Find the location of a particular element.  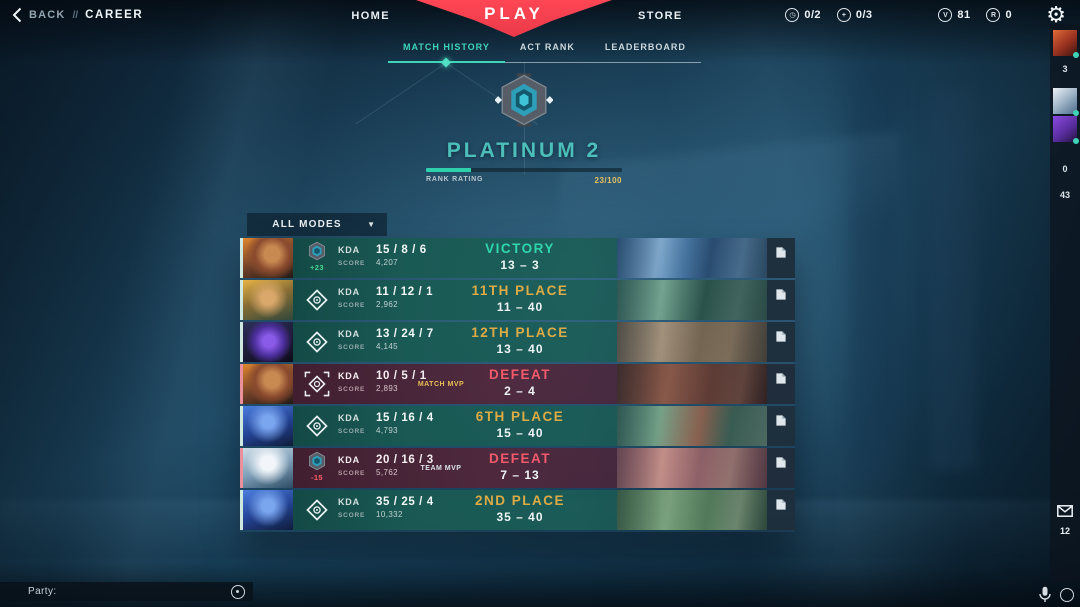

score-label: SCORE is located at coordinates (352, 473).